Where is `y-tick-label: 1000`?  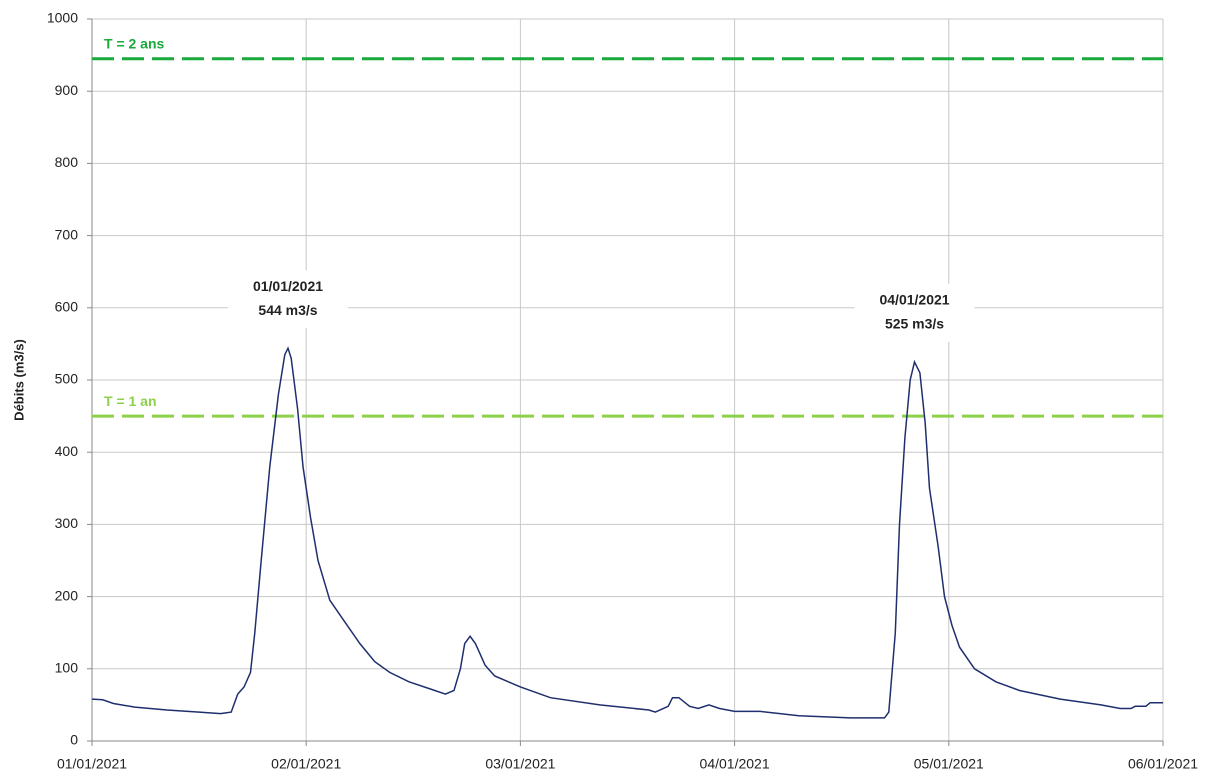
y-tick-label: 1000 is located at coordinates (62, 18).